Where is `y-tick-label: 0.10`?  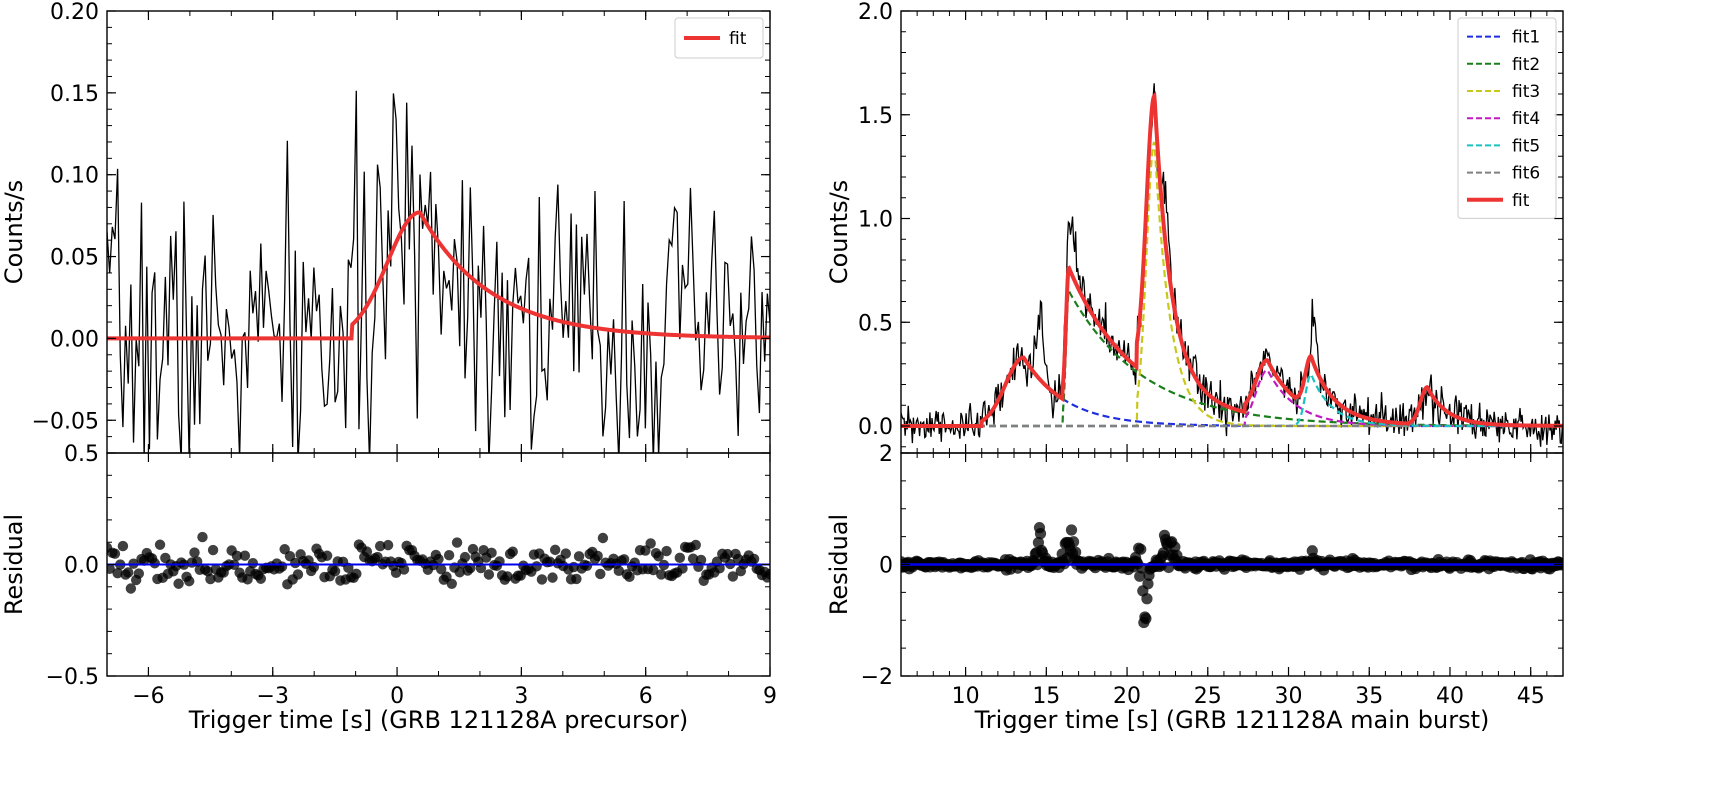
y-tick-label: 0.10 is located at coordinates (74, 176).